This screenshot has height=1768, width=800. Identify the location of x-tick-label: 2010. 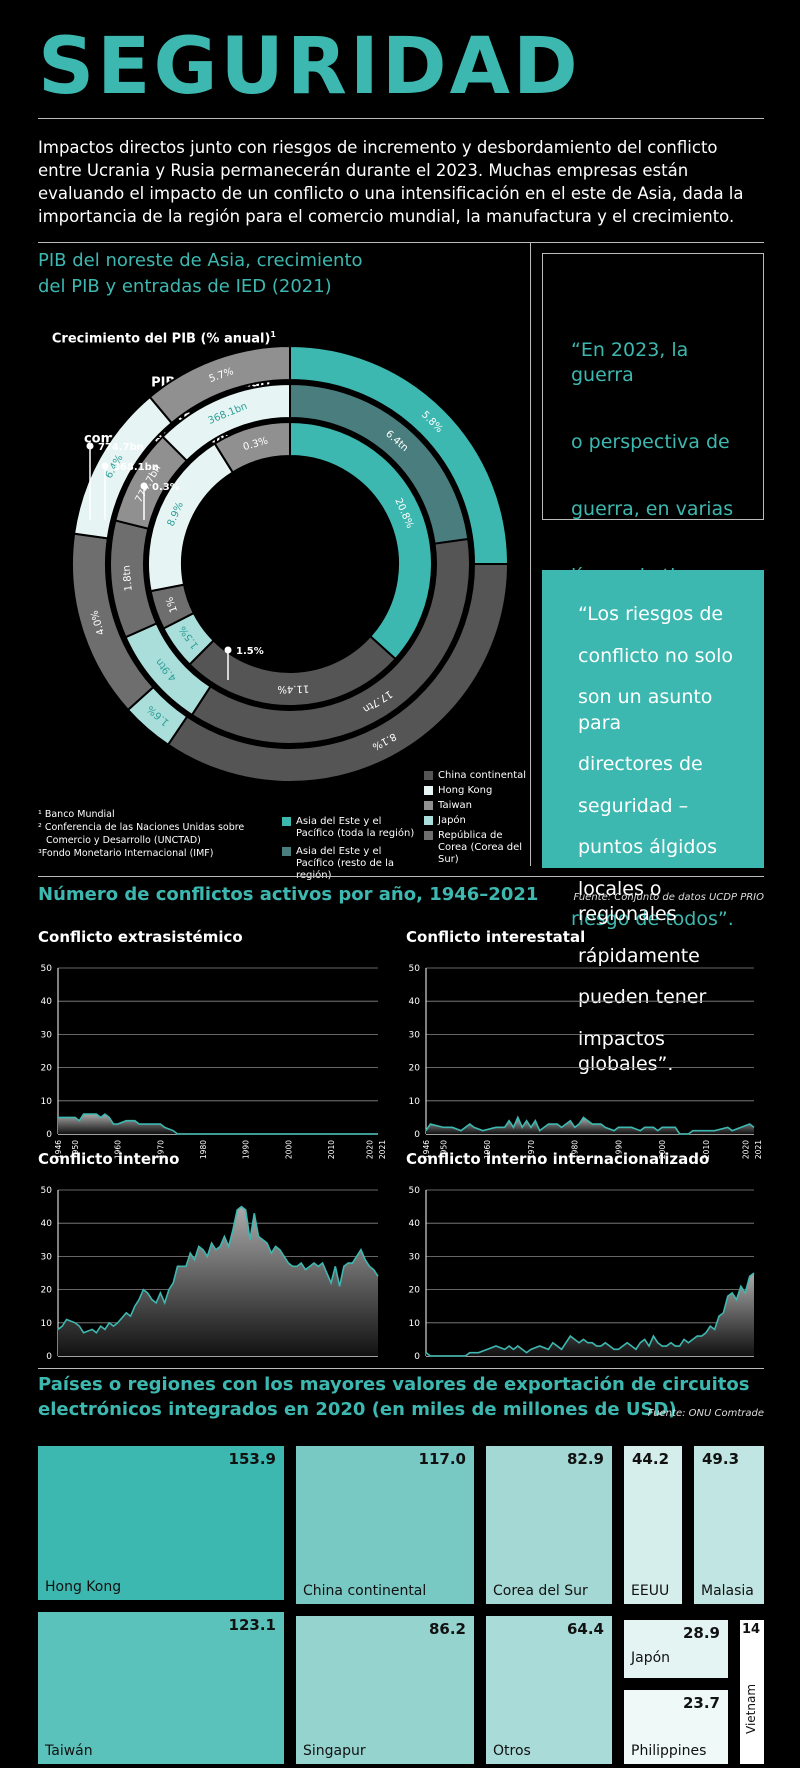
(706, 1149).